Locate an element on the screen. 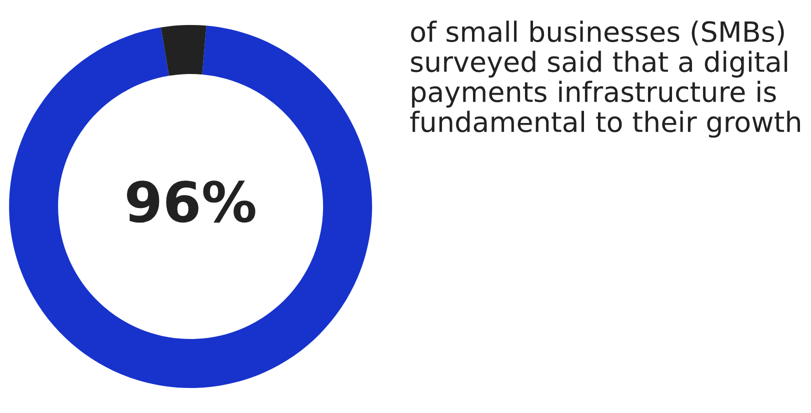 The width and height of the screenshot is (811, 413). data-label: 96% is located at coordinates (191, 201).